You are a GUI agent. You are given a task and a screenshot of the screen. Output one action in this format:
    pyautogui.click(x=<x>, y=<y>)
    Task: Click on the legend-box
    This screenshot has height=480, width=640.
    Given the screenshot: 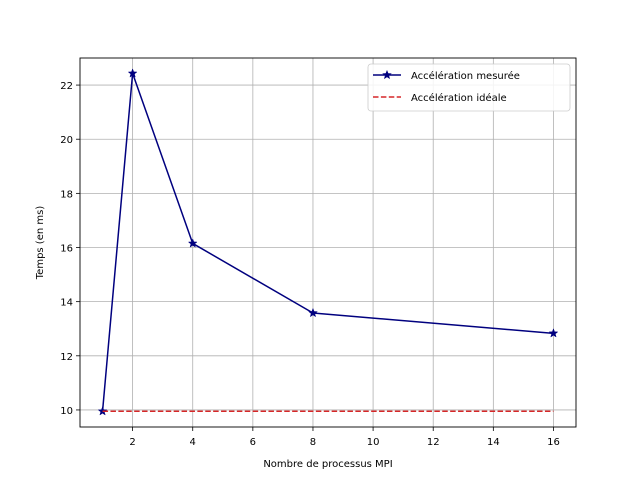 What is the action you would take?
    pyautogui.click(x=469, y=87)
    